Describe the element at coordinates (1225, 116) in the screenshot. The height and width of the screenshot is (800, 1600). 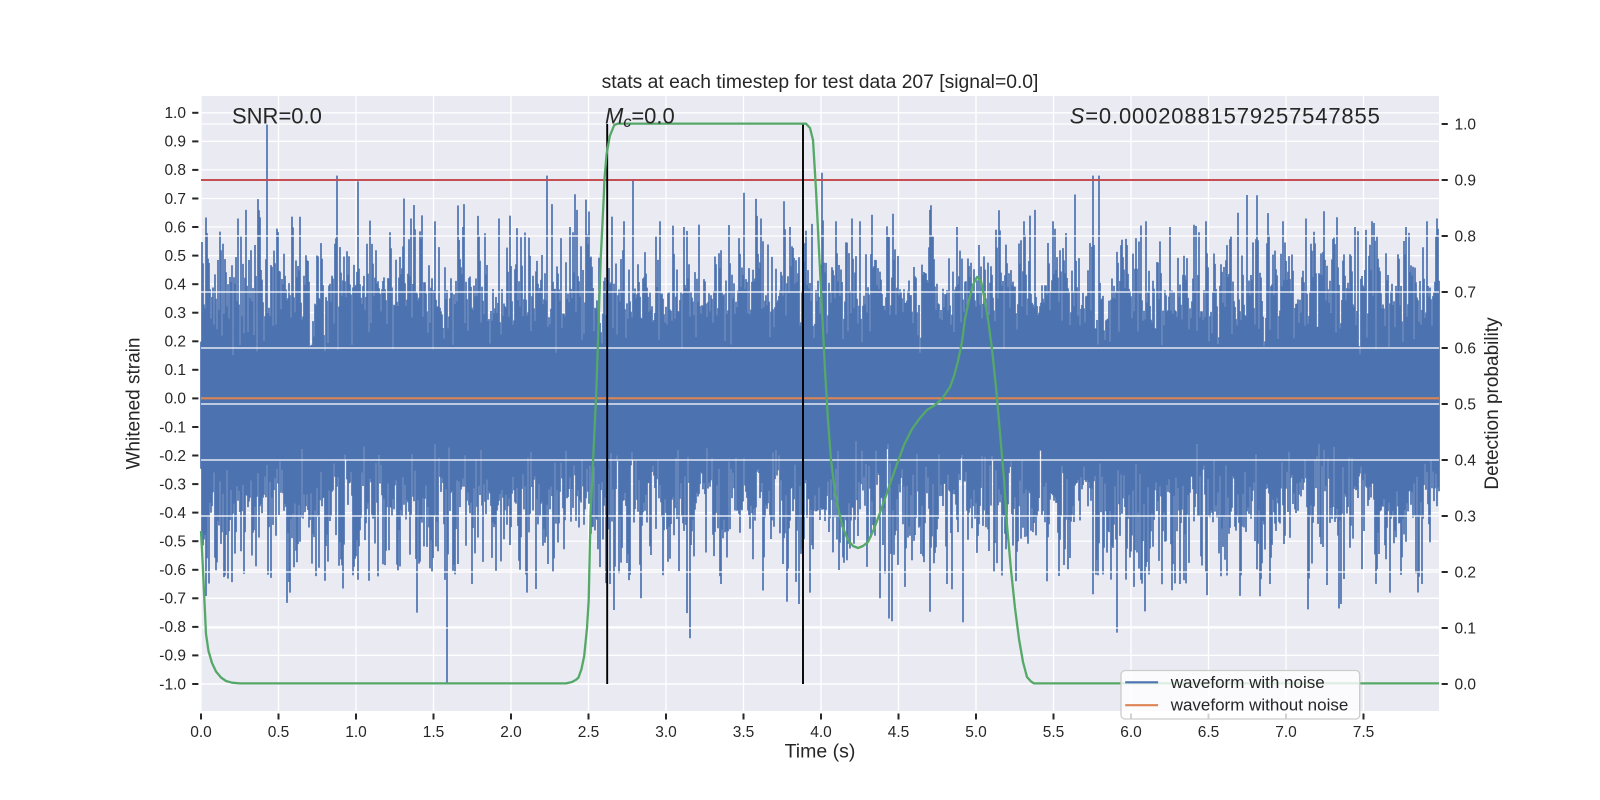
I see `svg-text: S=0.00020881579257547855` at that location.